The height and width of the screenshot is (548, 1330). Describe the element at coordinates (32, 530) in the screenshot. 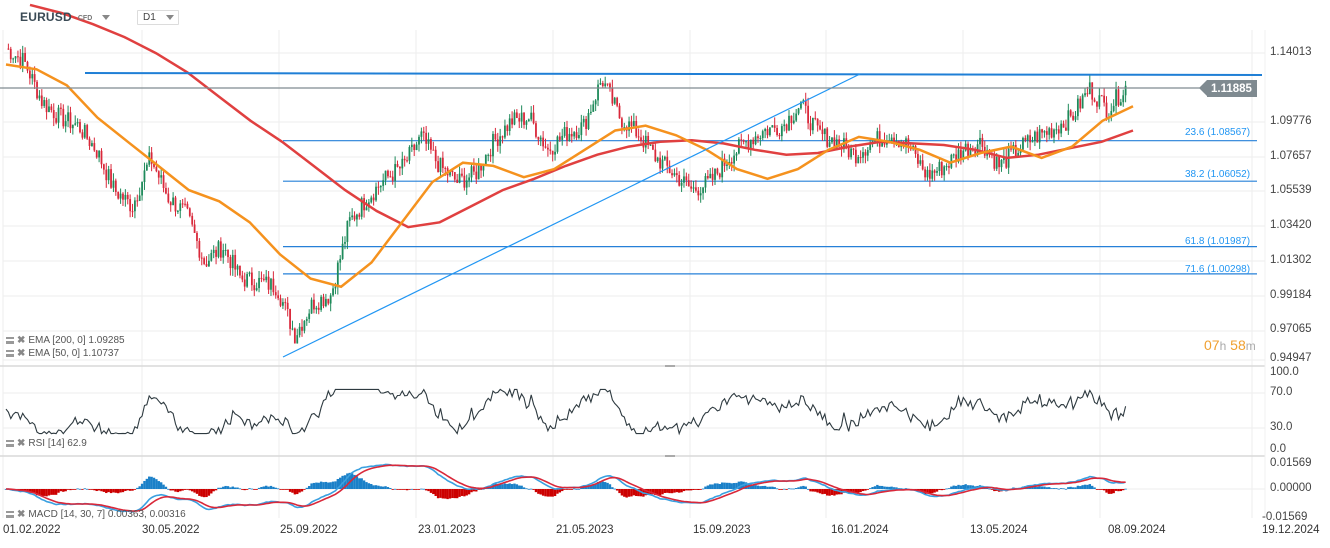

I see `date-axis-label: 01.02.2022` at that location.